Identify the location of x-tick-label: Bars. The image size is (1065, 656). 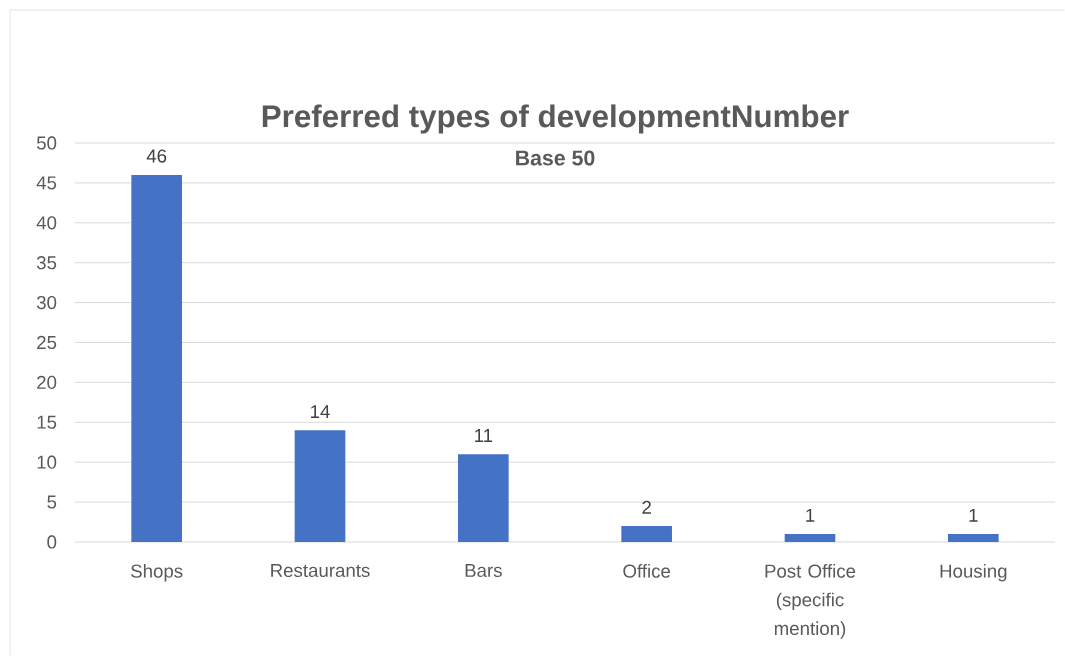
(483, 571).